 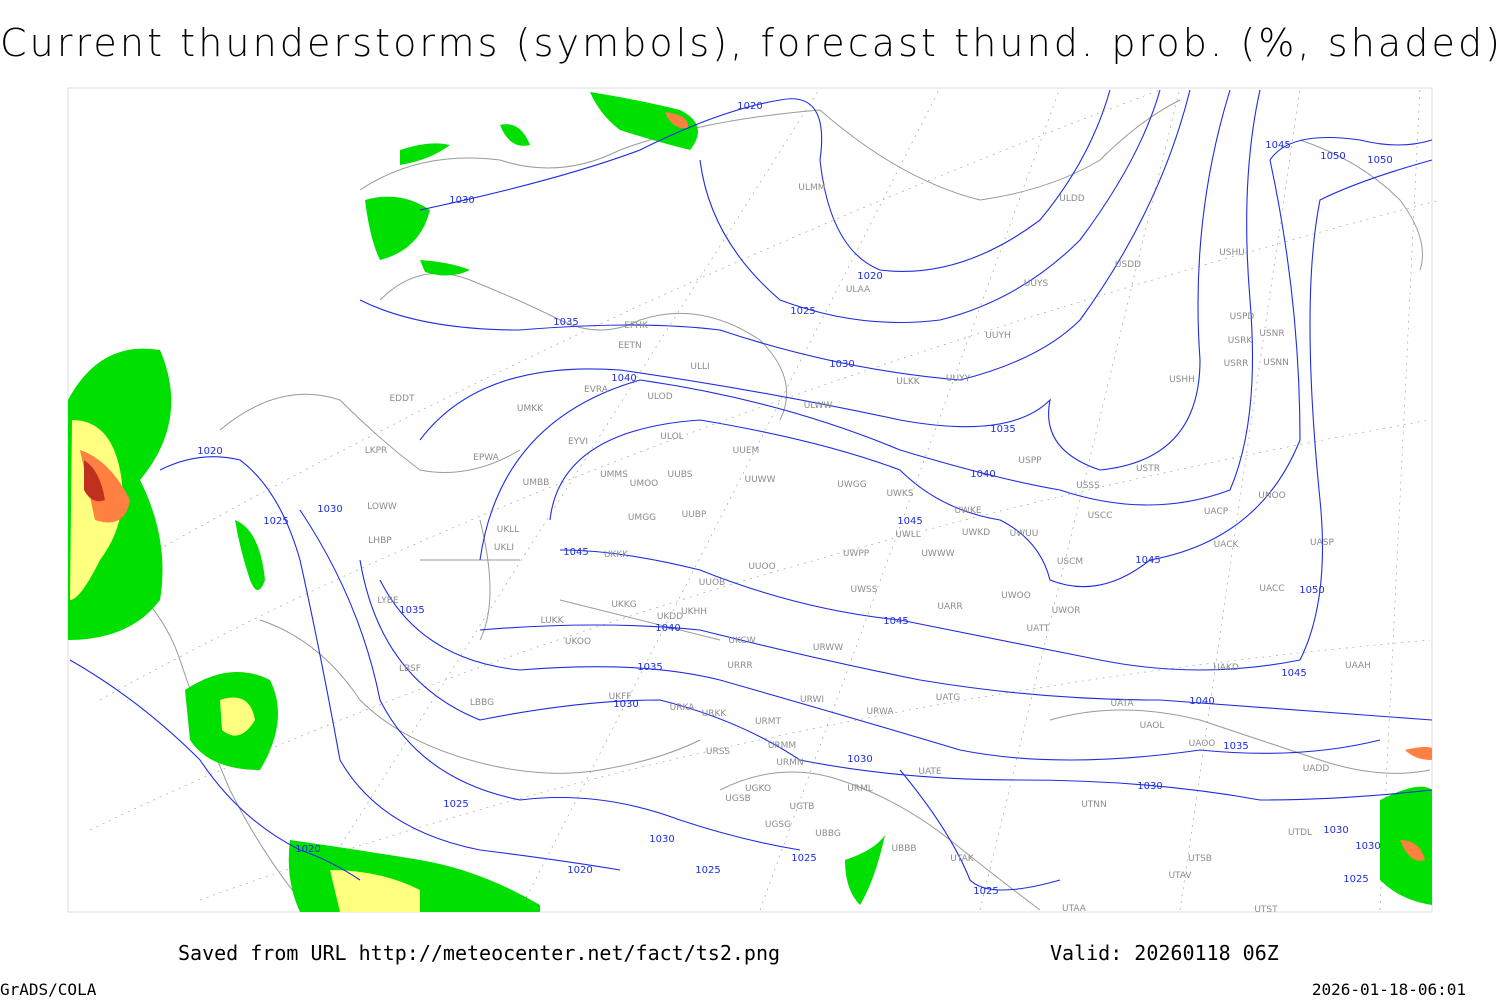 I want to click on station-code: EETN, so click(x=630, y=346).